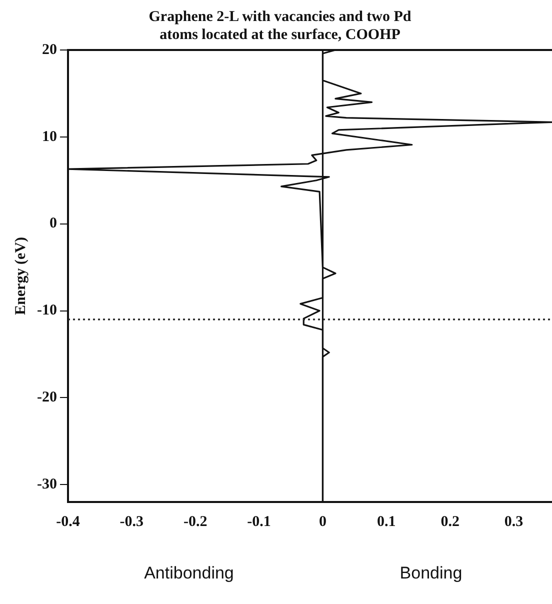 The width and height of the screenshot is (552, 604). I want to click on y-tick-label: 20, so click(49, 50).